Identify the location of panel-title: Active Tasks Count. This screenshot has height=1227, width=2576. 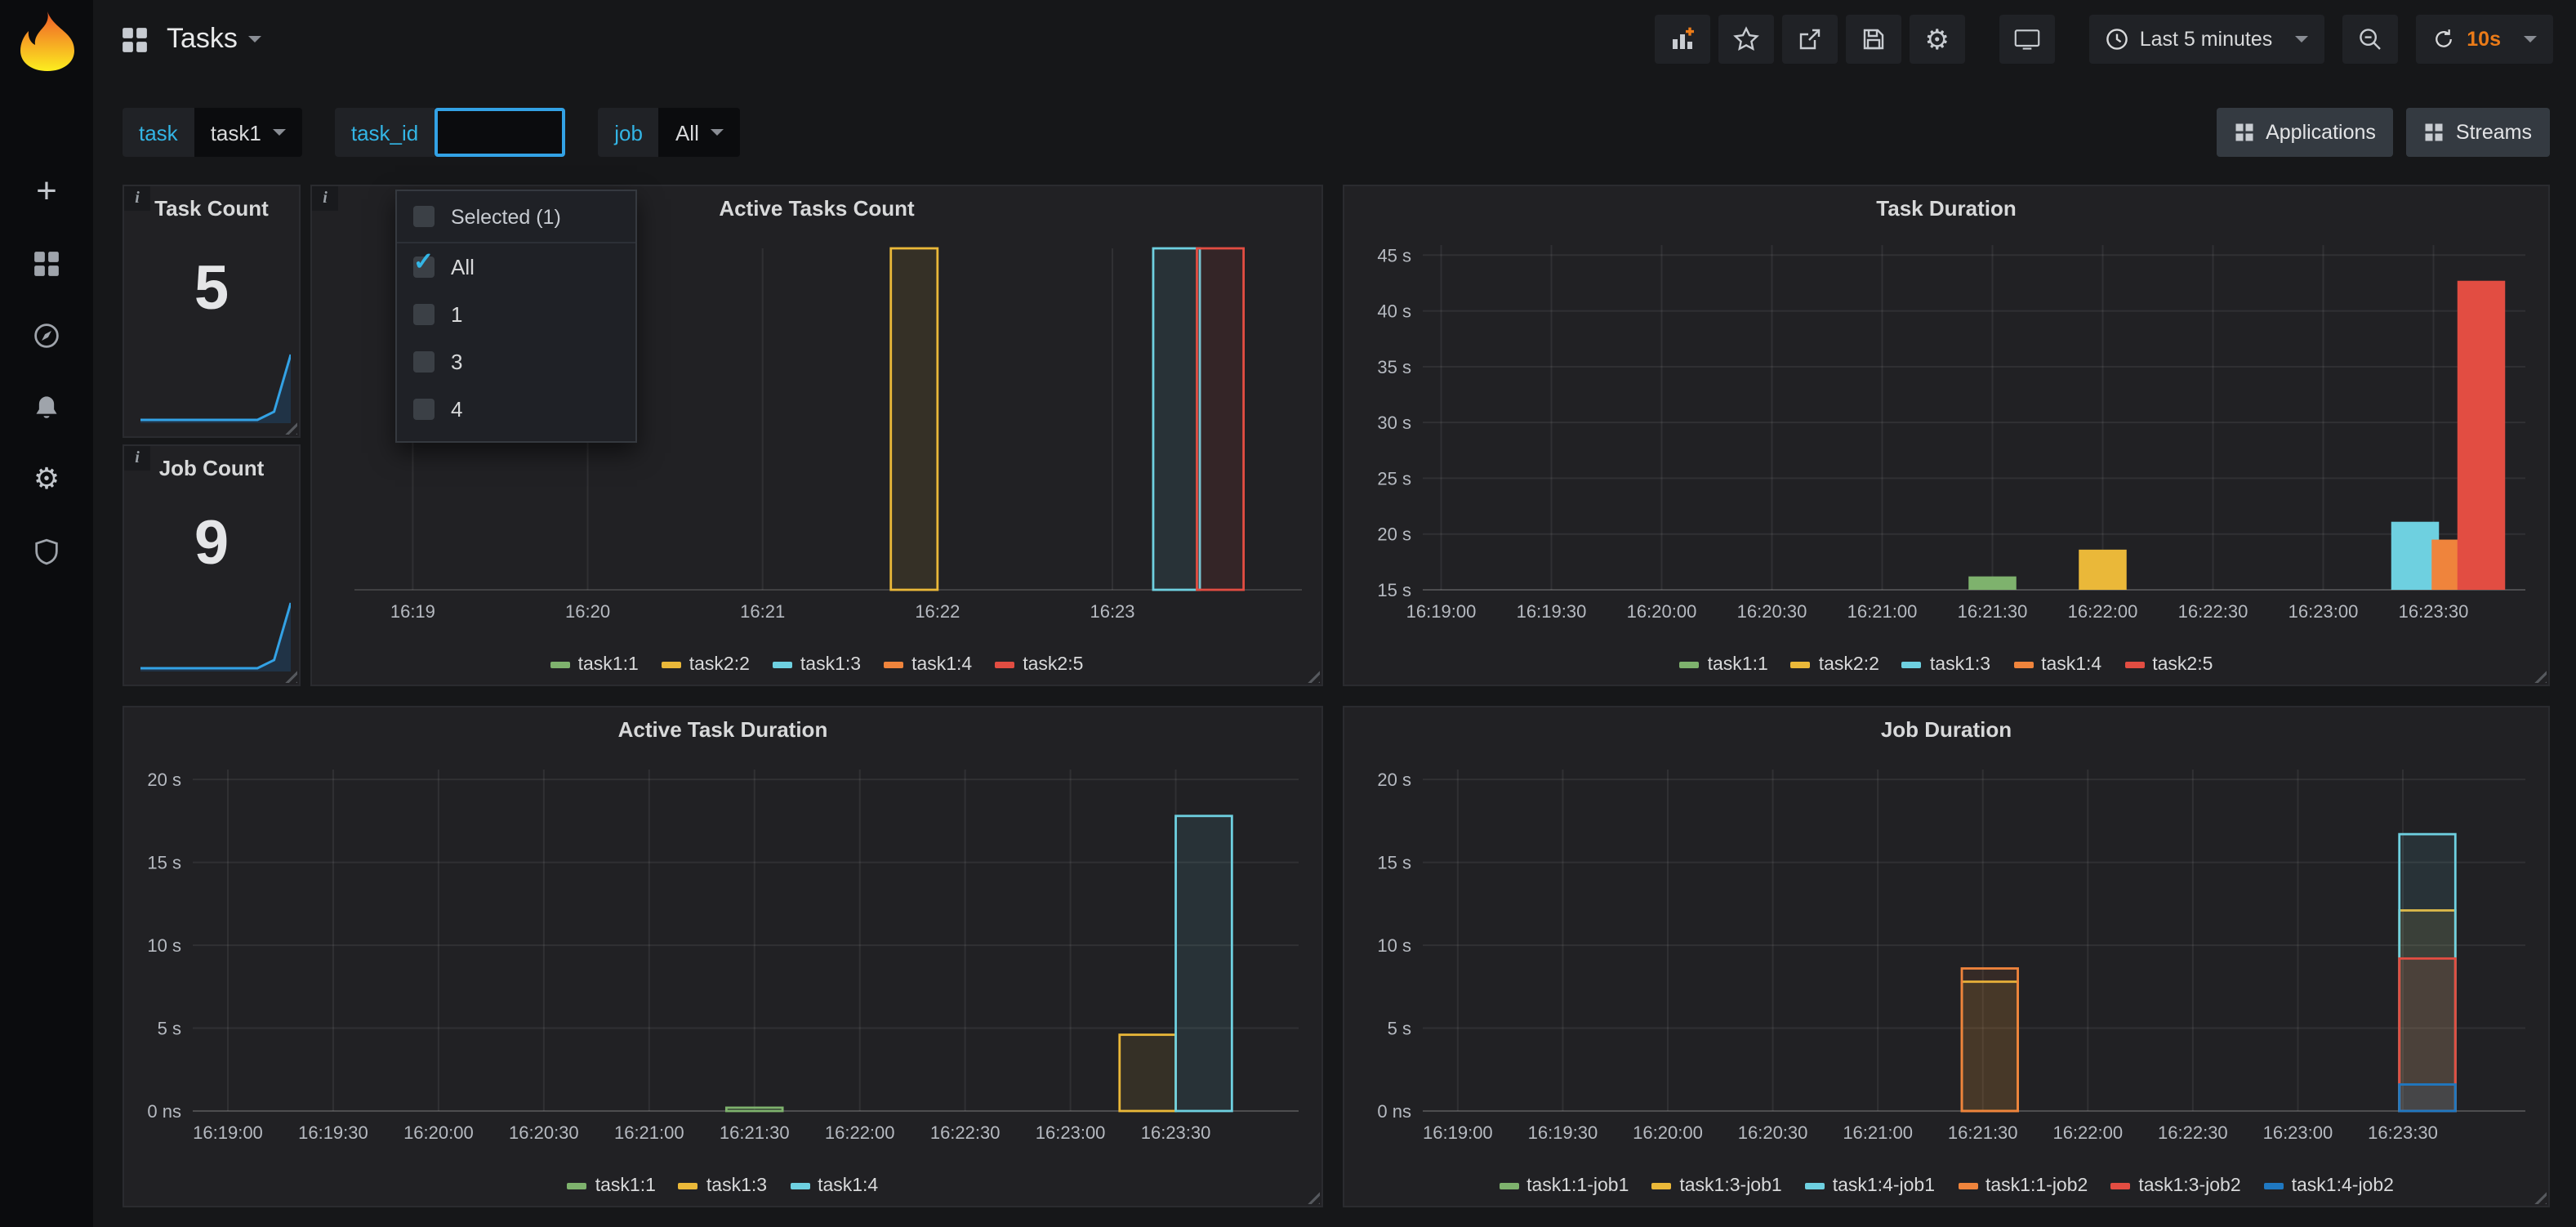
(817, 208).